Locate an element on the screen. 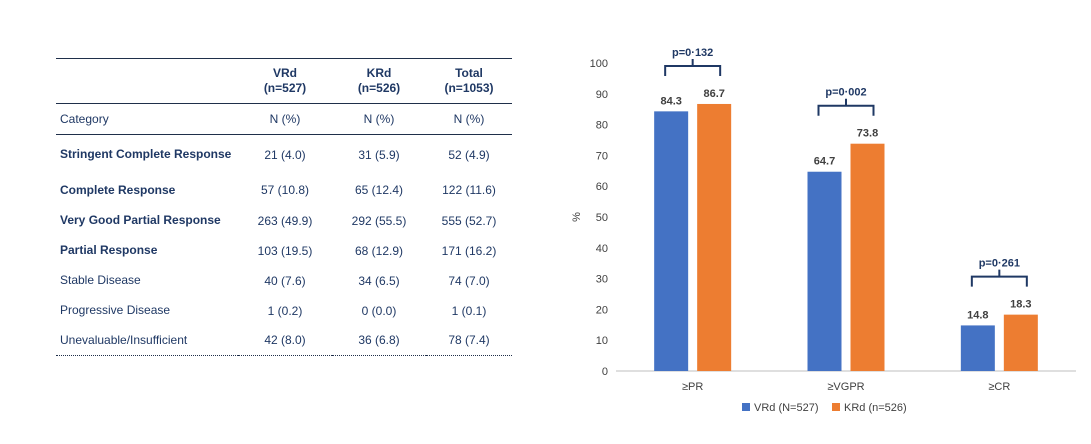 The image size is (1091, 444). y-tick-label: 40 is located at coordinates (602, 249).